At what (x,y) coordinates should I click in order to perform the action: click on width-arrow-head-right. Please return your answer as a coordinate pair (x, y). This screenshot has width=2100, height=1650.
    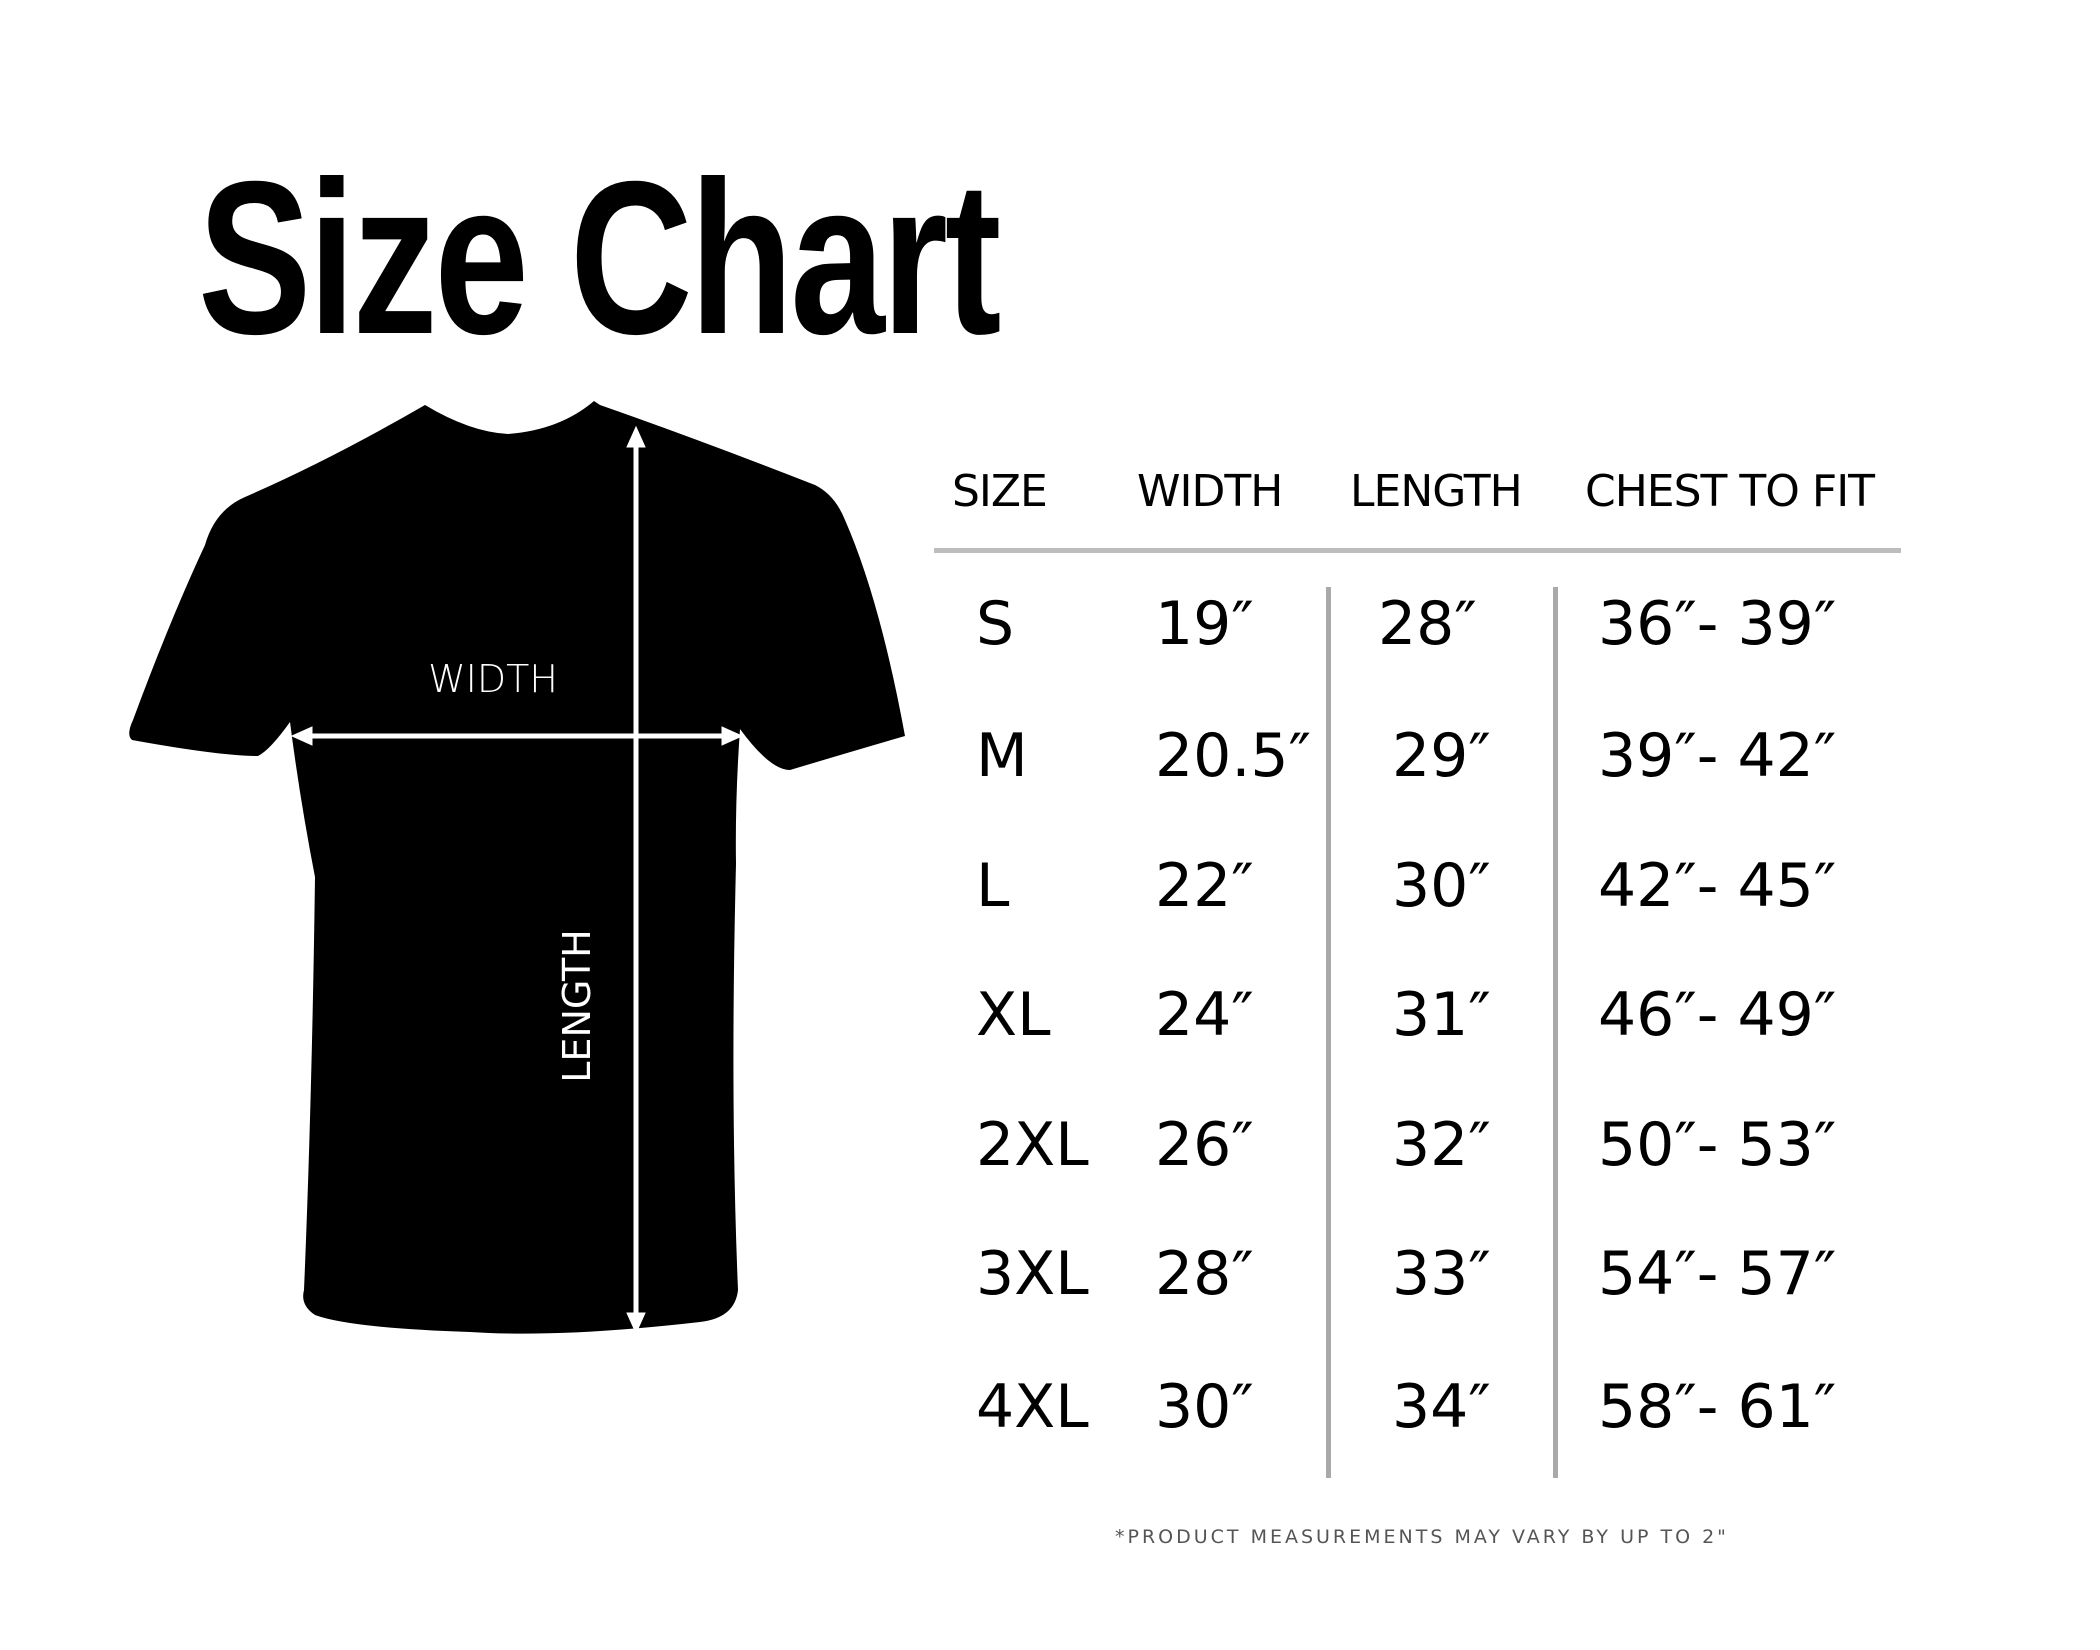
    Looking at the image, I should click on (732, 736).